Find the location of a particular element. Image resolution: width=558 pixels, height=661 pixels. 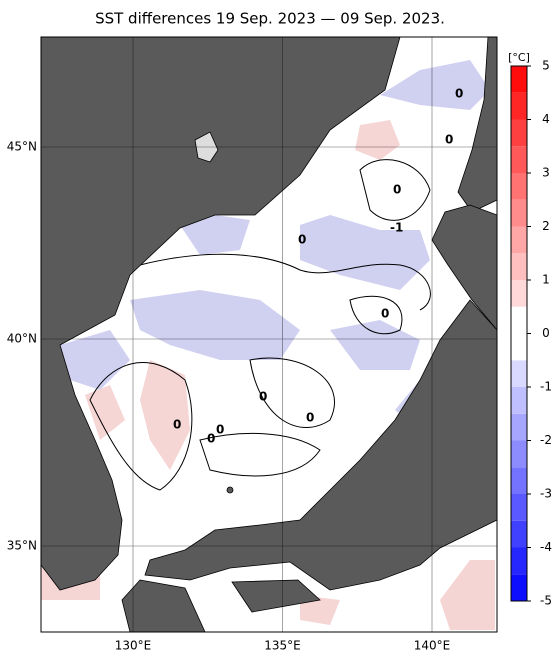

colorbar-tick-label: -4 is located at coordinates (546, 547).